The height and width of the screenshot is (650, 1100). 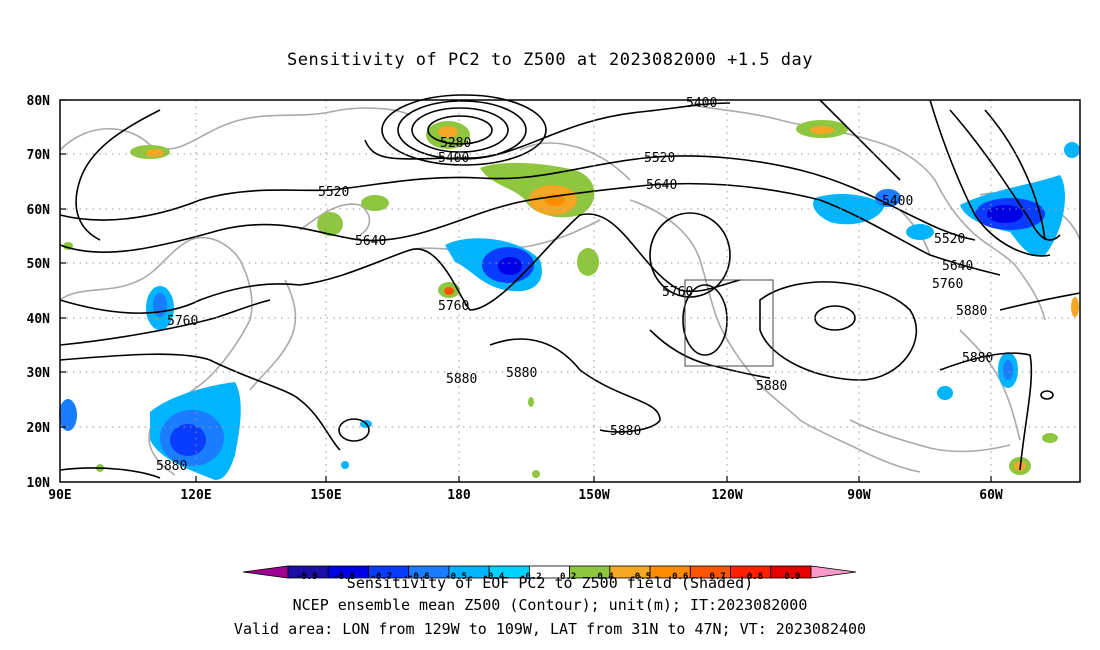 What do you see at coordinates (39, 155) in the screenshot?
I see `lat-label: 70N` at bounding box center [39, 155].